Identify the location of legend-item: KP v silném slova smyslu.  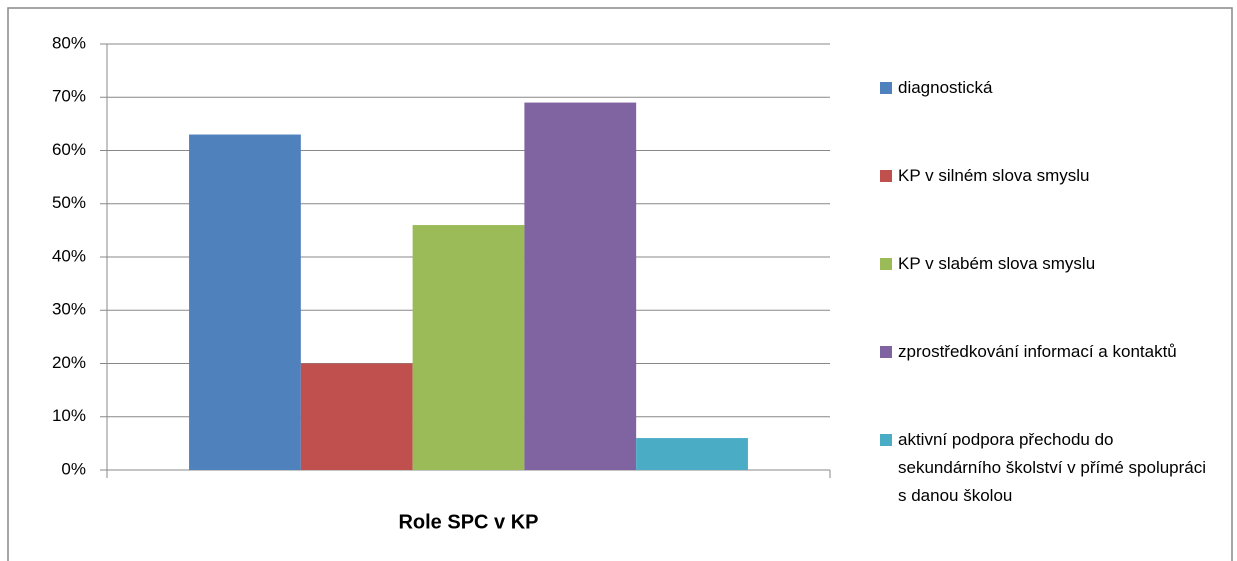
(1050, 176).